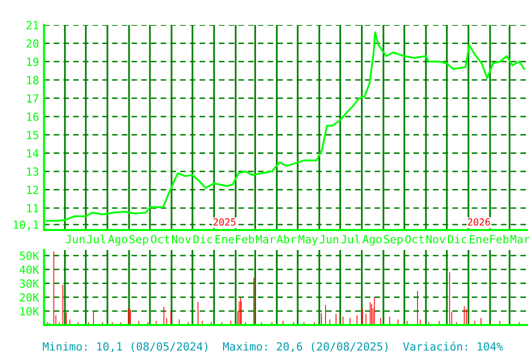 This screenshot has height=360, width=530. What do you see at coordinates (453, 346) in the screenshot?
I see `text: Variación: 104%` at bounding box center [453, 346].